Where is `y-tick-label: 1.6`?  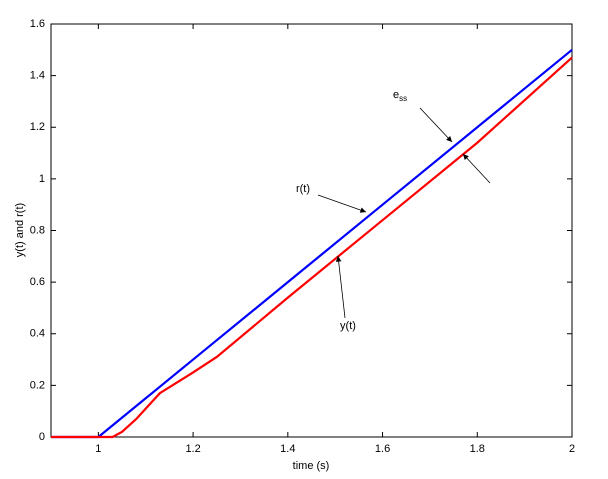 y-tick-label: 1.6 is located at coordinates (37, 24).